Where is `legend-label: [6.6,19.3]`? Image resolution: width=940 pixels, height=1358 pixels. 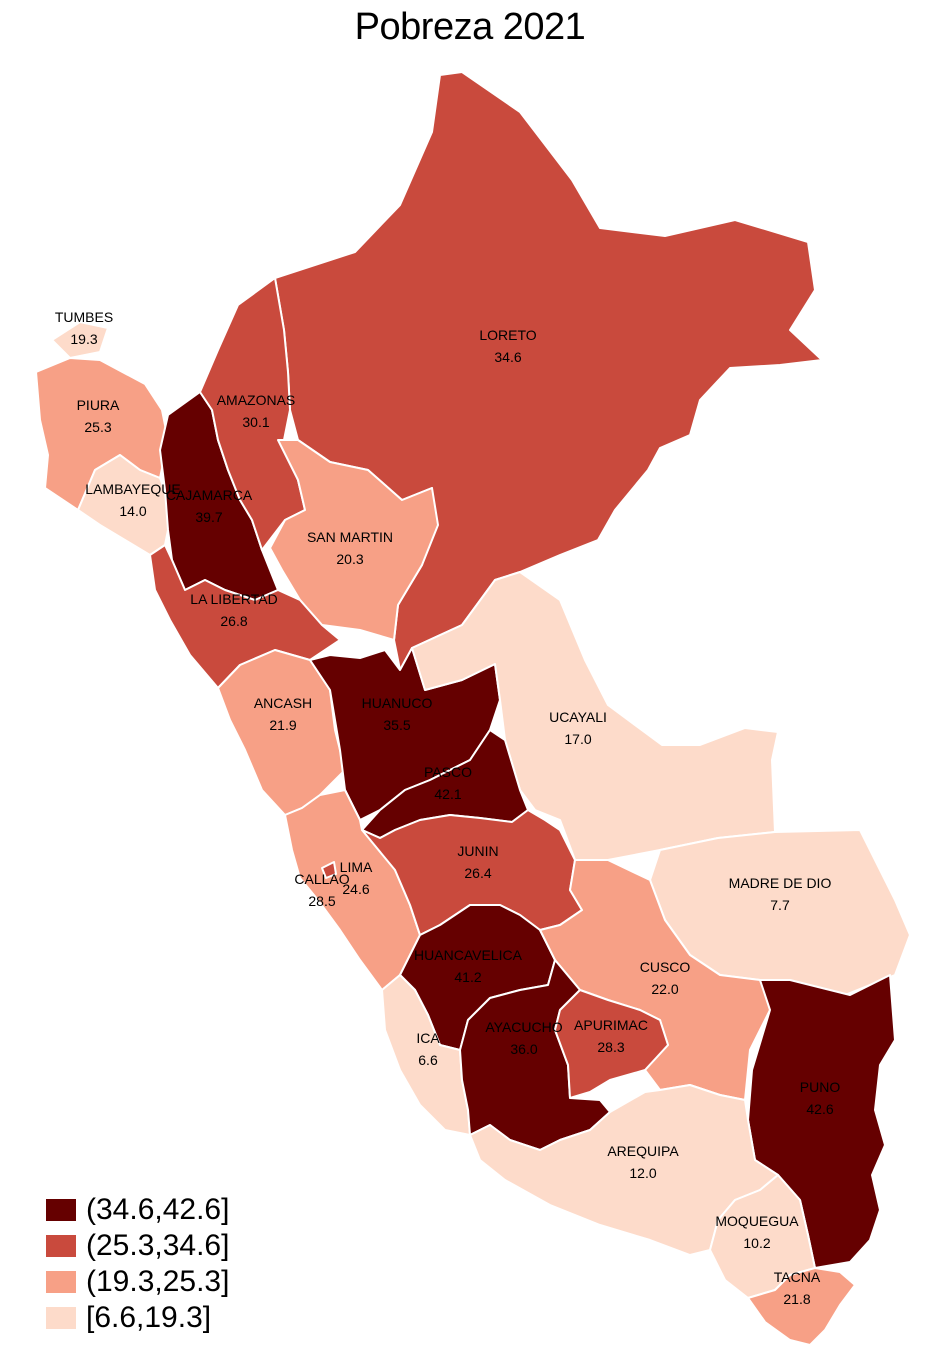 legend-label: [6.6,19.3] is located at coordinates (149, 1317).